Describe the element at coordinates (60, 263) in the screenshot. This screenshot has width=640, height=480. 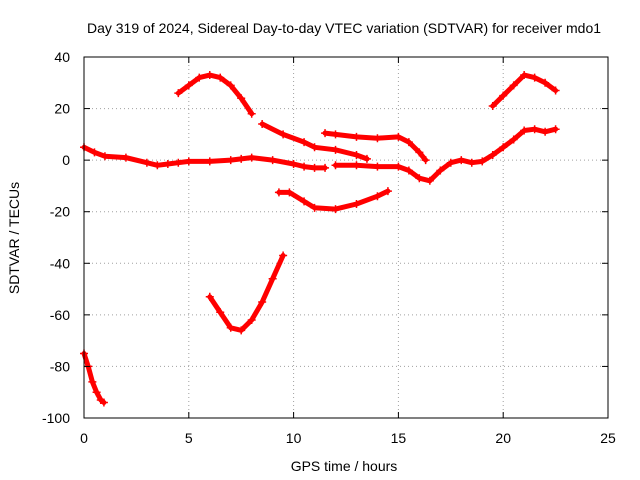
I see `y-tick-label: -40` at that location.